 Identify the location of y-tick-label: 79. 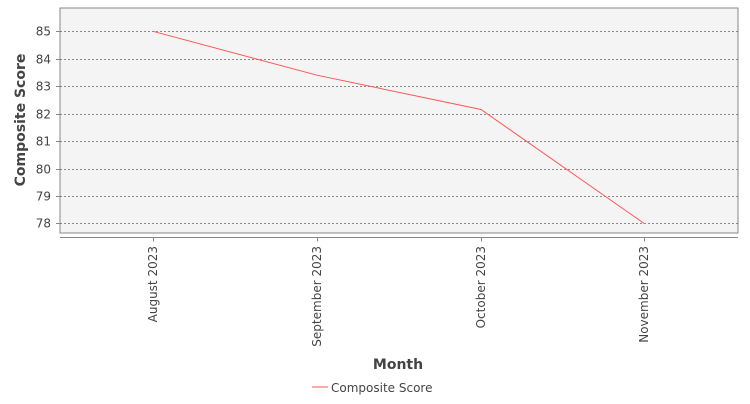
(43, 197).